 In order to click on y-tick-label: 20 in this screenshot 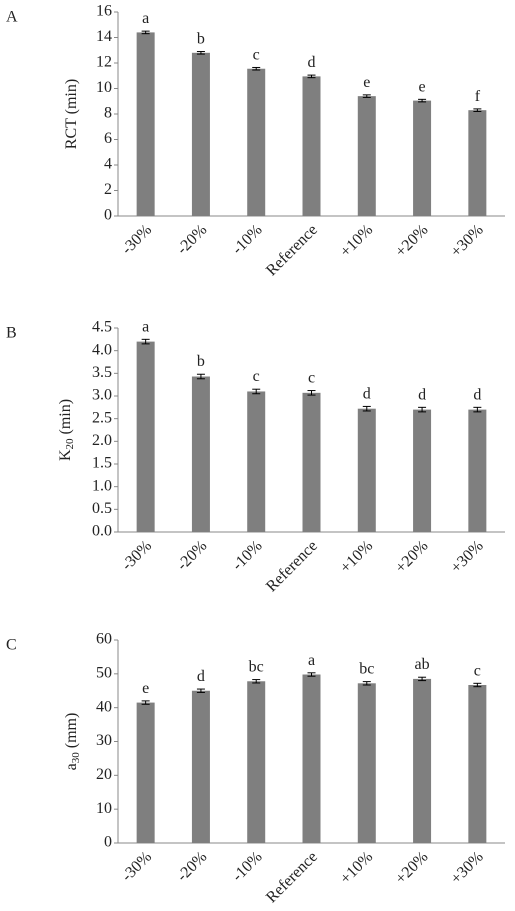, I will do `click(104, 774)`.